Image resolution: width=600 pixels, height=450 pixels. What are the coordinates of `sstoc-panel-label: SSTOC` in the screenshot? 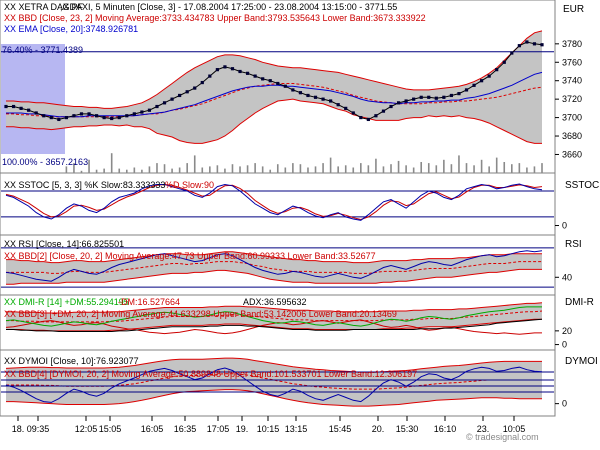 It's located at (582, 185).